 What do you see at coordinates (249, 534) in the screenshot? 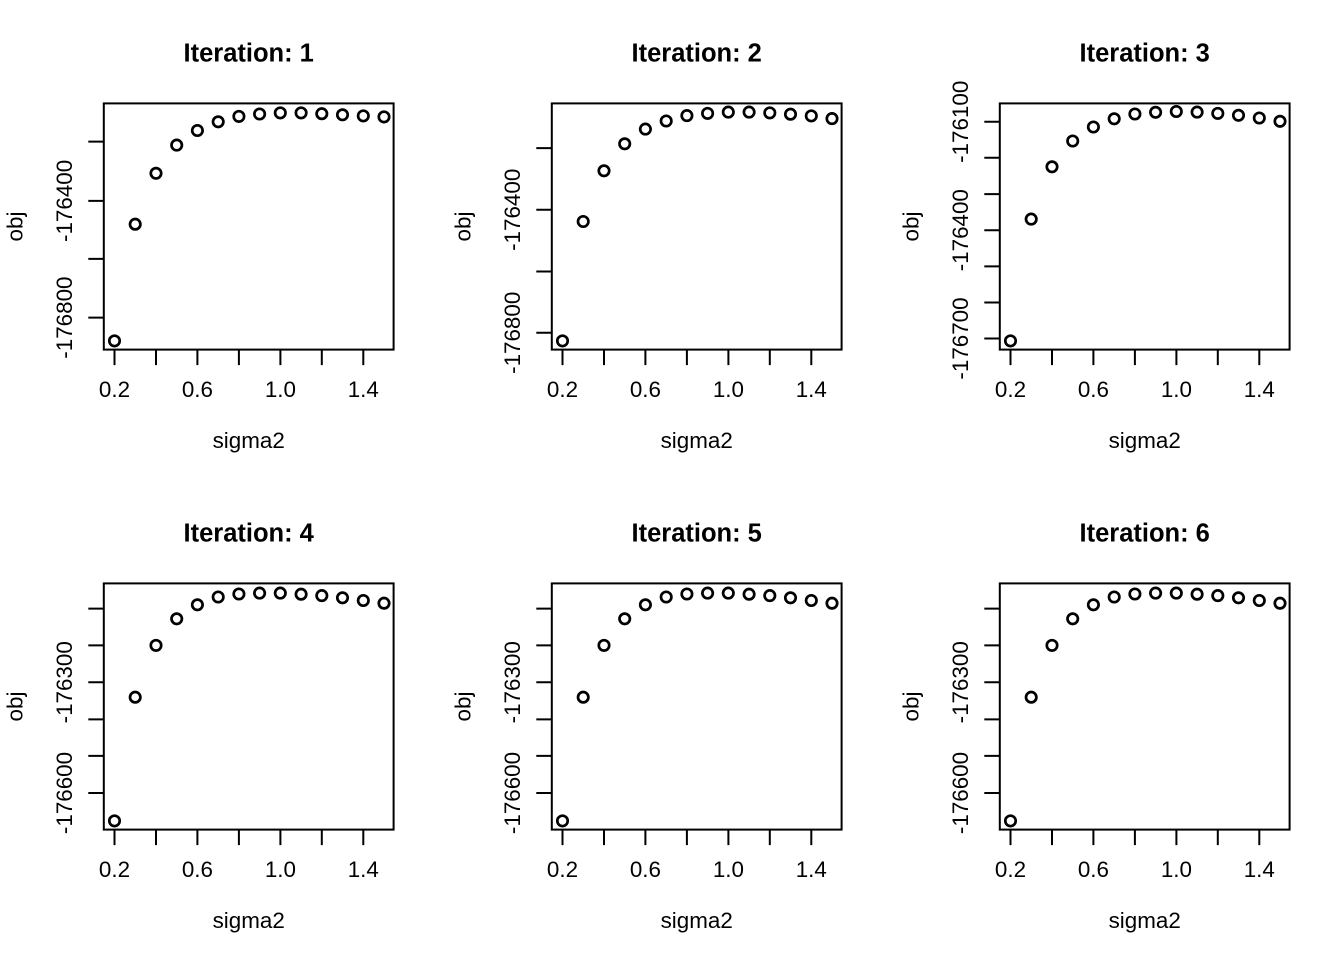
I see `svg-text: Iteration: 4` at bounding box center [249, 534].